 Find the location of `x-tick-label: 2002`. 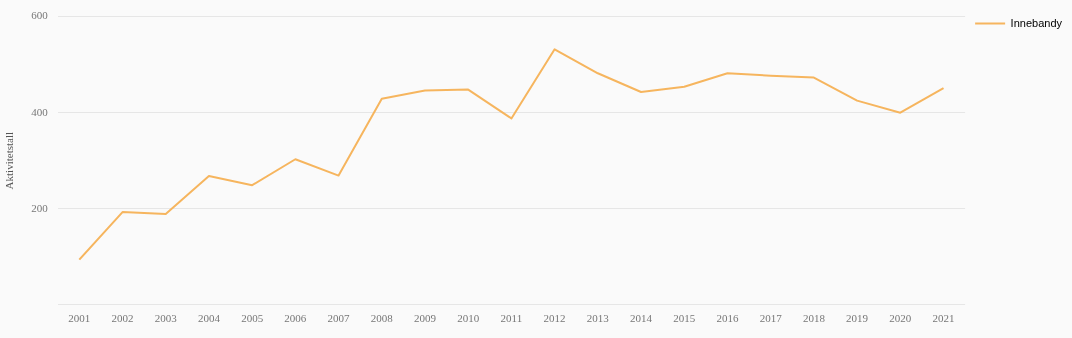

x-tick-label: 2002 is located at coordinates (122, 318).